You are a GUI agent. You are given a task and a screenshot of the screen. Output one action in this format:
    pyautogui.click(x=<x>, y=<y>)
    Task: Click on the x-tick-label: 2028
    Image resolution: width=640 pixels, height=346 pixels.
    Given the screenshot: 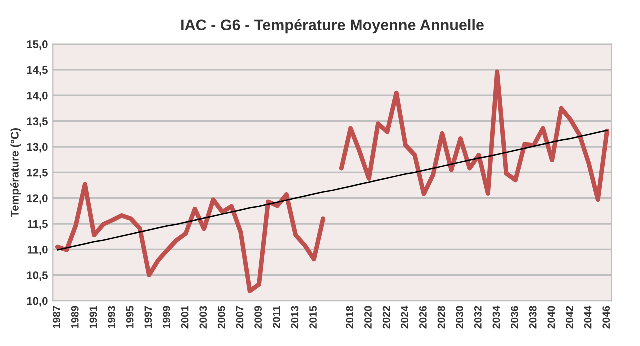 What is the action you would take?
    pyautogui.click(x=442, y=317)
    